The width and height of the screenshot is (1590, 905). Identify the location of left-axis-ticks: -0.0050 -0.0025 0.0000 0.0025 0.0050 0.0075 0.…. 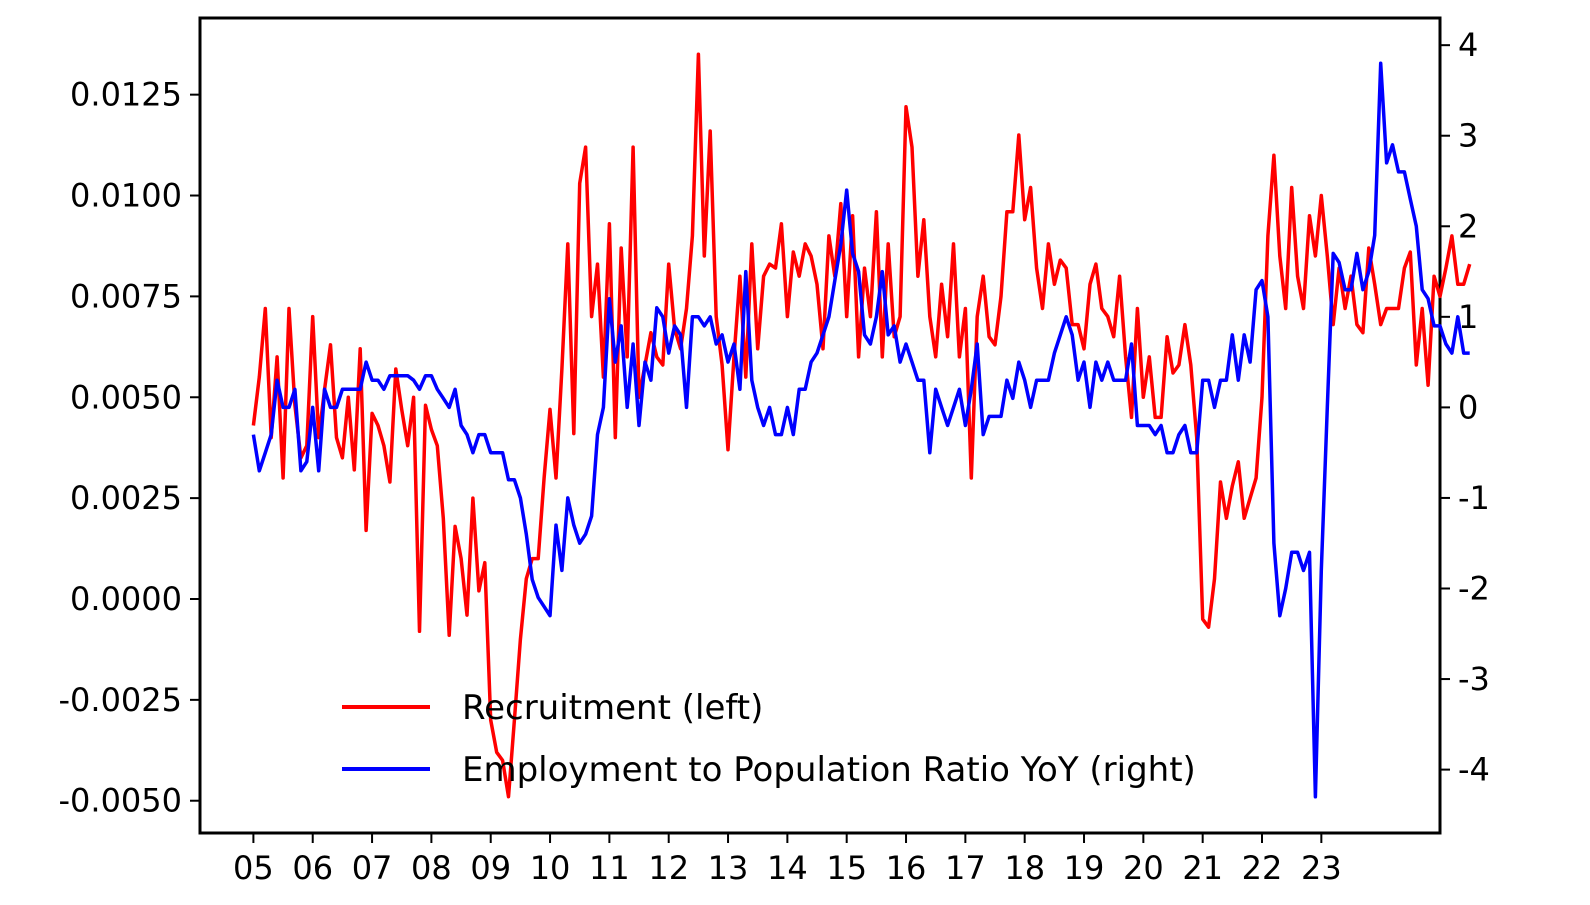
(129, 448).